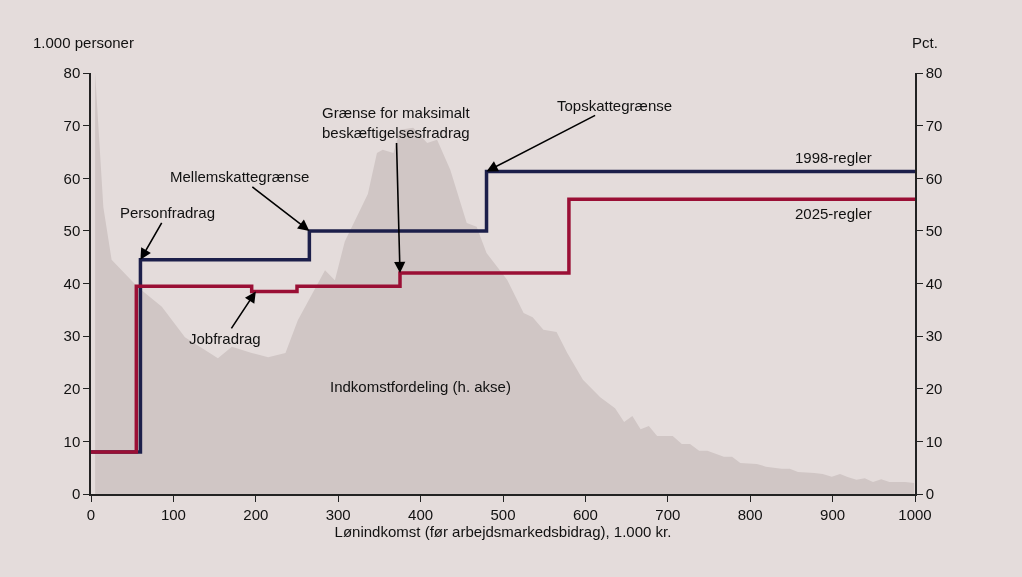  What do you see at coordinates (72, 388) in the screenshot?
I see `y-tick-label: 20` at bounding box center [72, 388].